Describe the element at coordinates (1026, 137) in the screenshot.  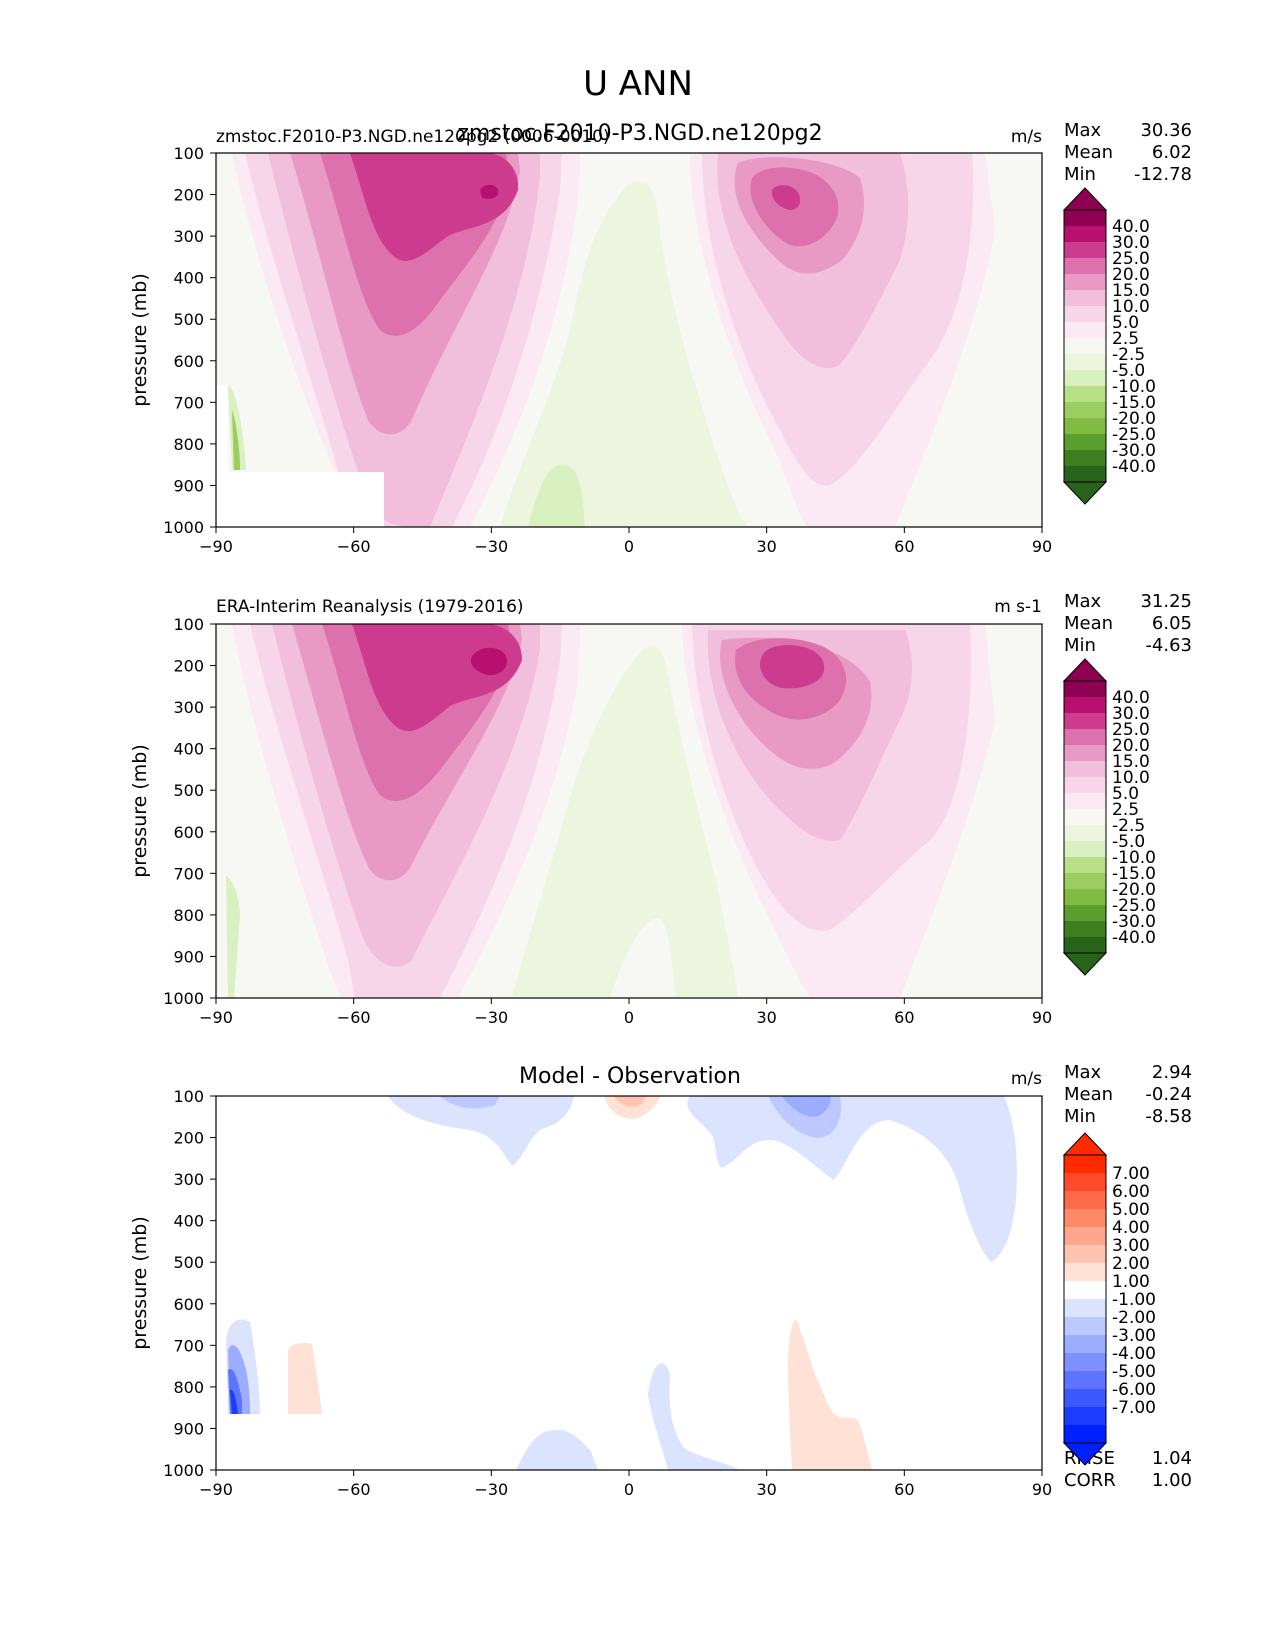
I see `panel-test-units: m/s` at that location.